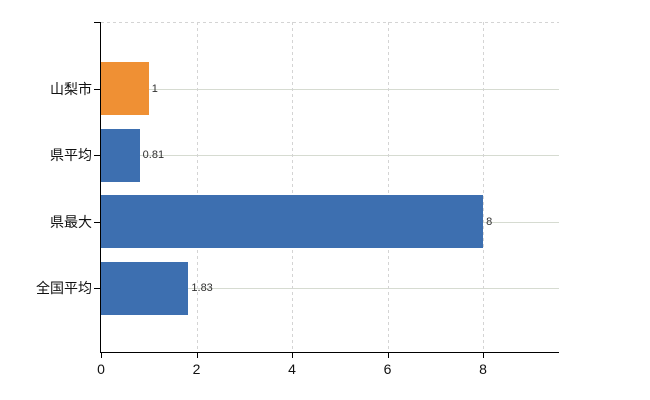  I want to click on plot-top-border, so click(330, 22).